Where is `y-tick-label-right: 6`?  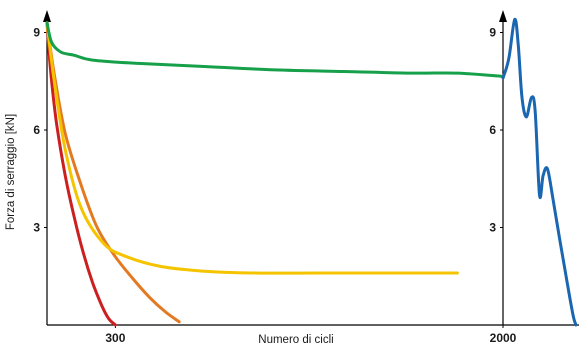
y-tick-label-right: 6 is located at coordinates (492, 130).